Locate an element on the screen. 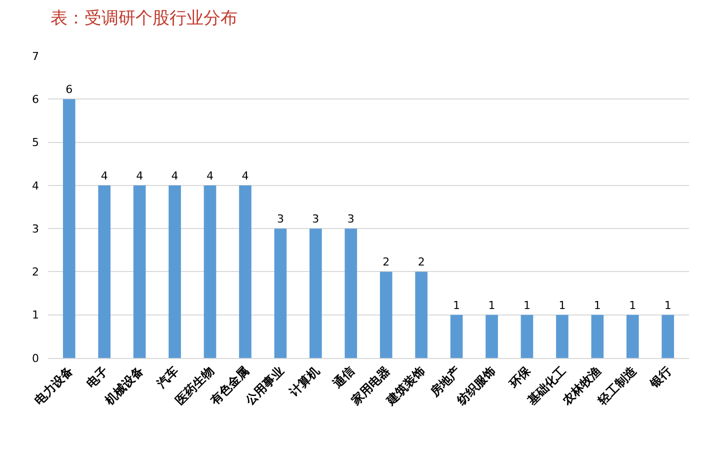  y-tick-label: 2 is located at coordinates (35, 272).